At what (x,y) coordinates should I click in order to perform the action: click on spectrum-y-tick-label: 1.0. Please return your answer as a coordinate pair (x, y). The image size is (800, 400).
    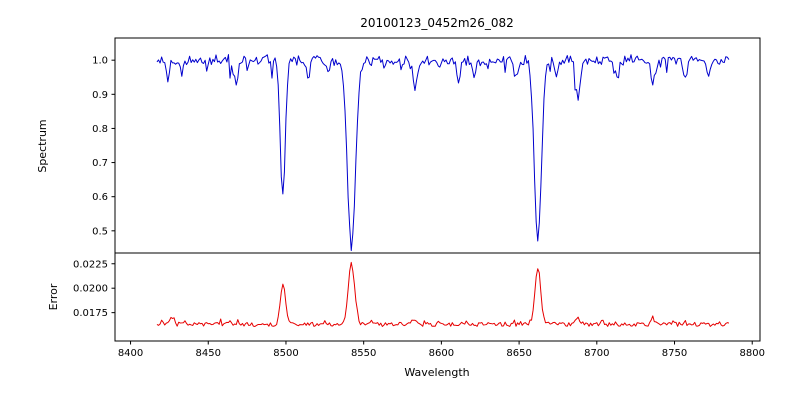
    Looking at the image, I should click on (100, 61).